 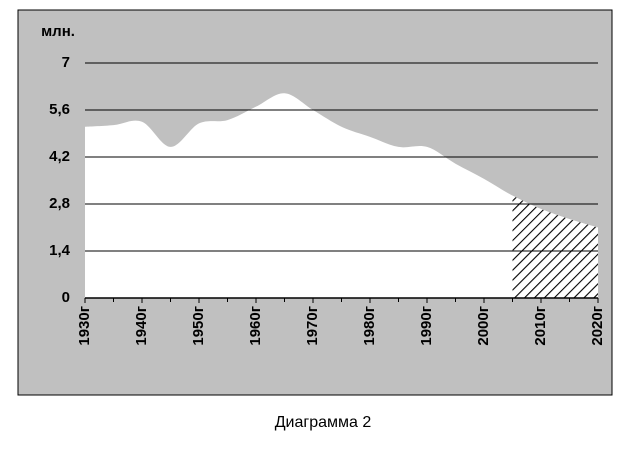 What do you see at coordinates (312, 326) in the screenshot?
I see `x-tick-label: 1970г` at bounding box center [312, 326].